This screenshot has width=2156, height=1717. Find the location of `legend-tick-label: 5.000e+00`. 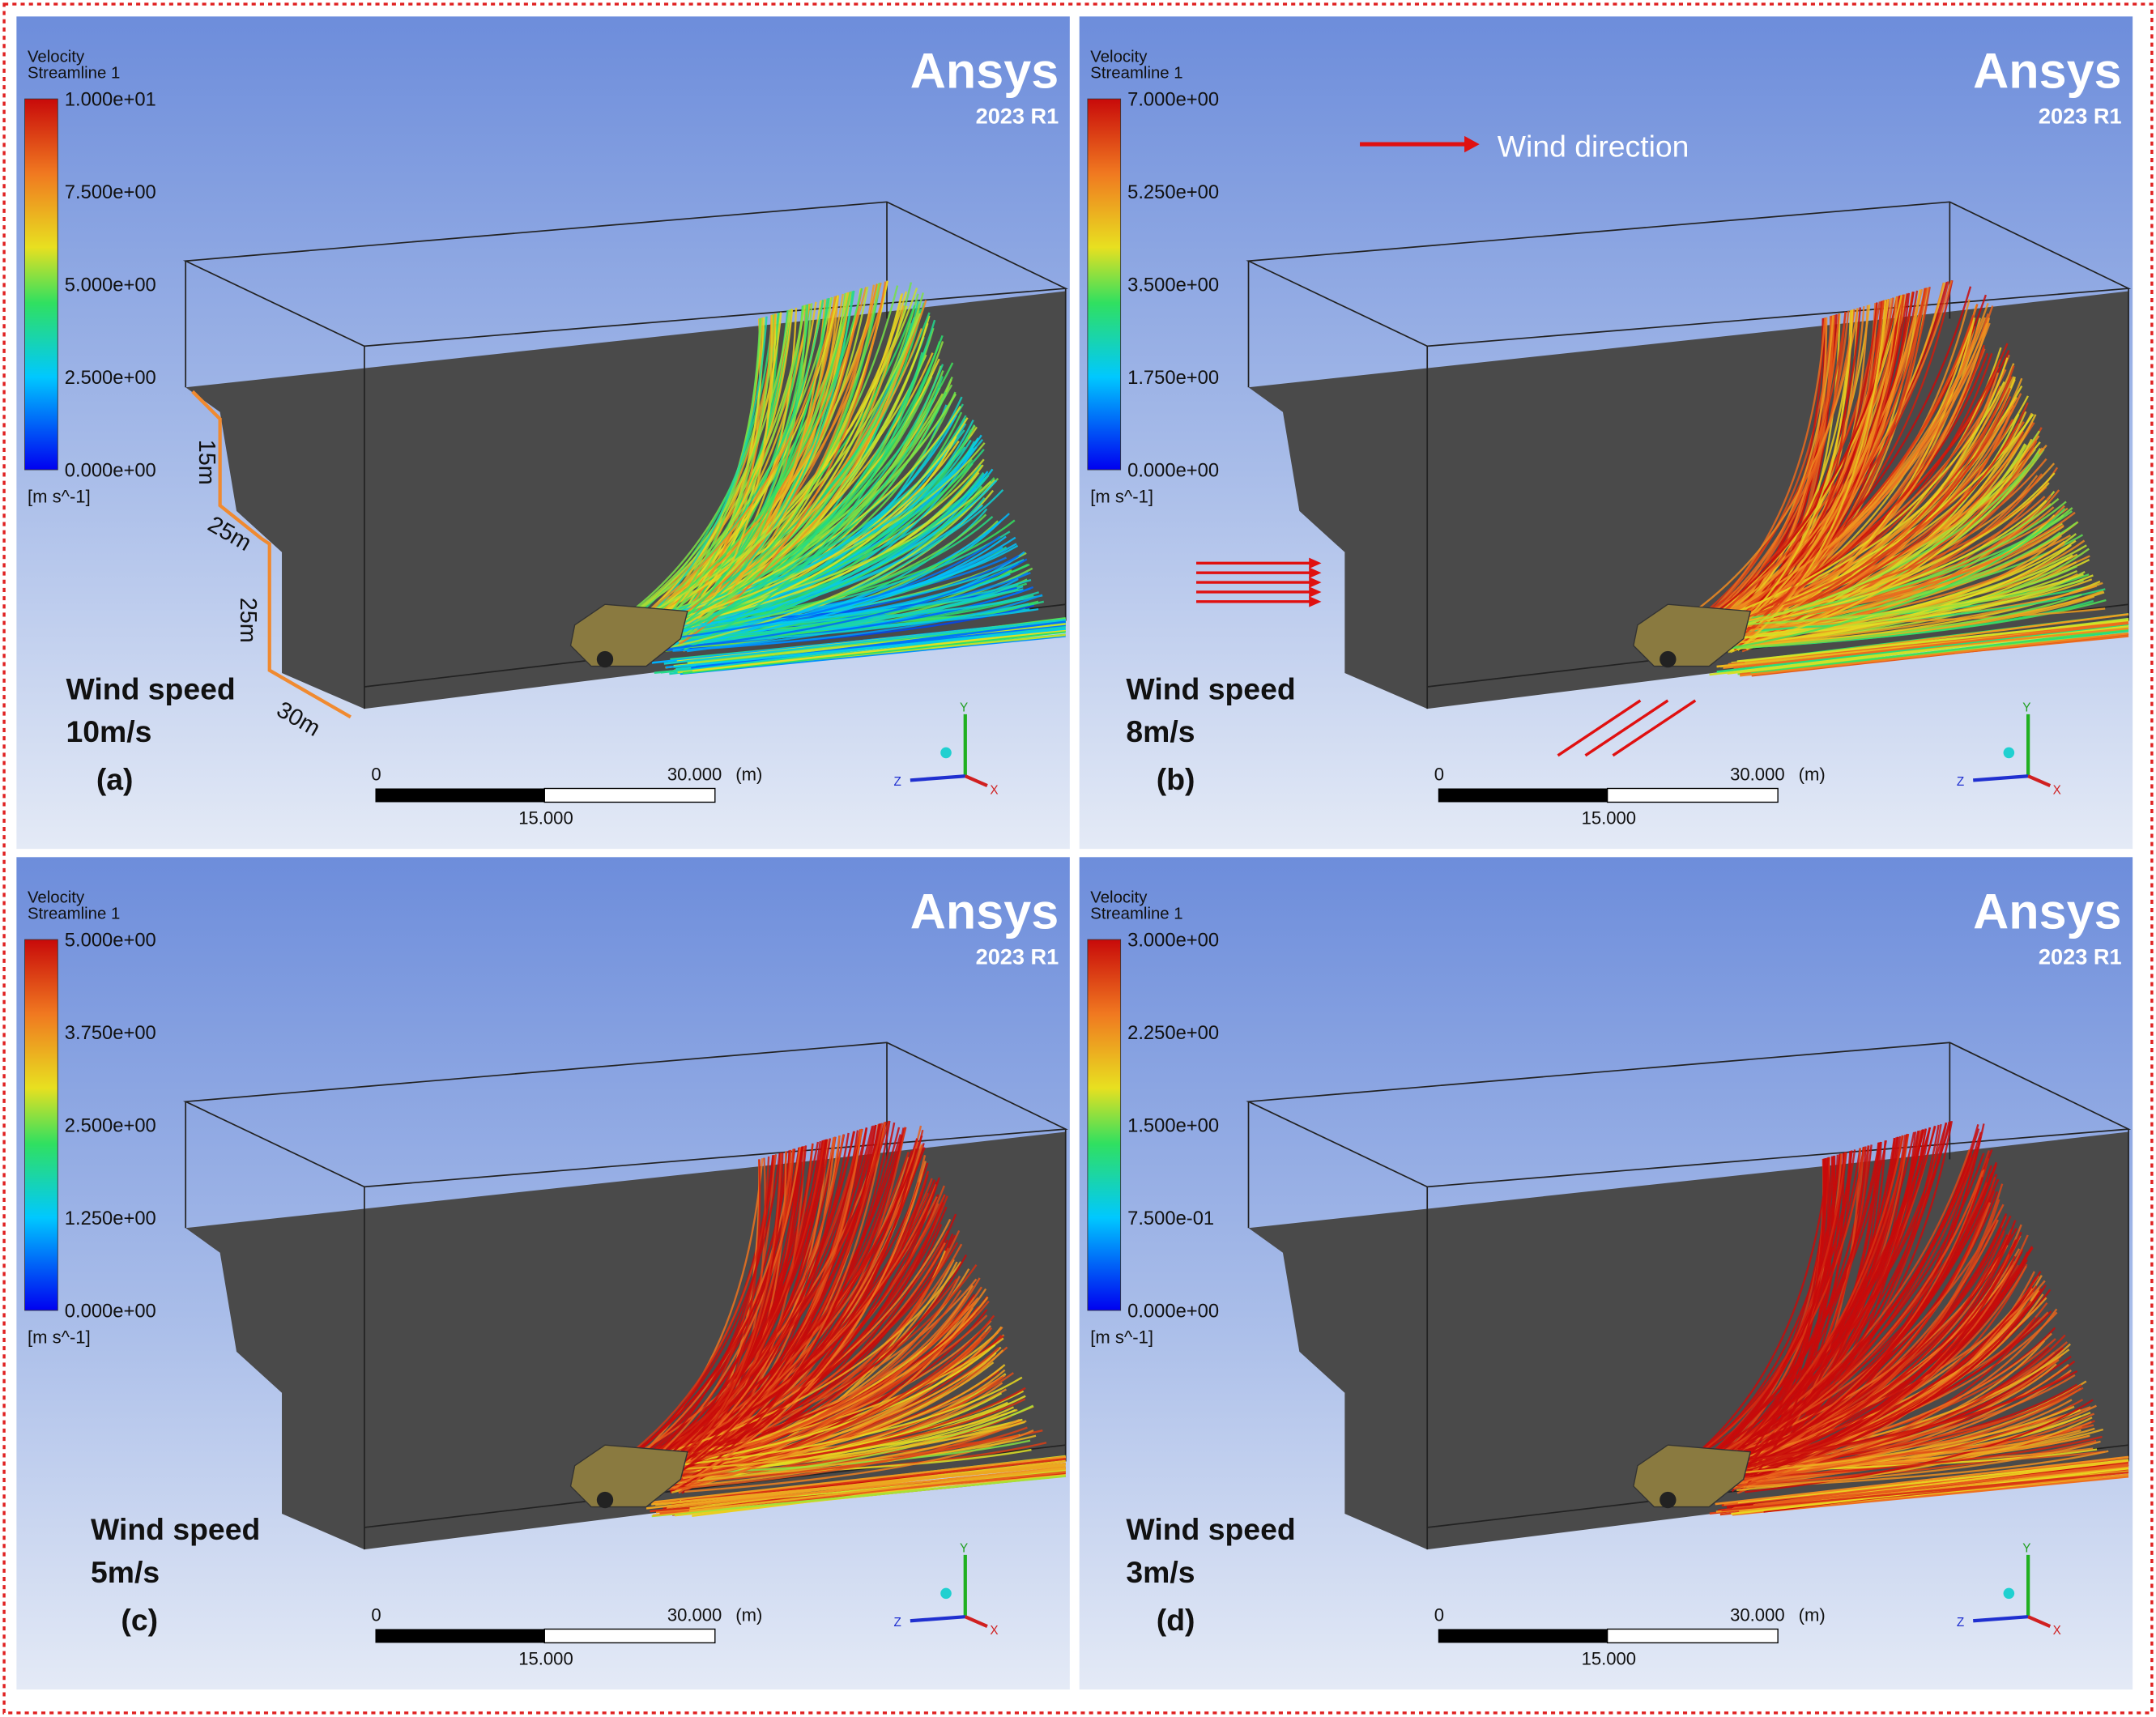

legend-tick-label: 5.000e+00 is located at coordinates (110, 285).